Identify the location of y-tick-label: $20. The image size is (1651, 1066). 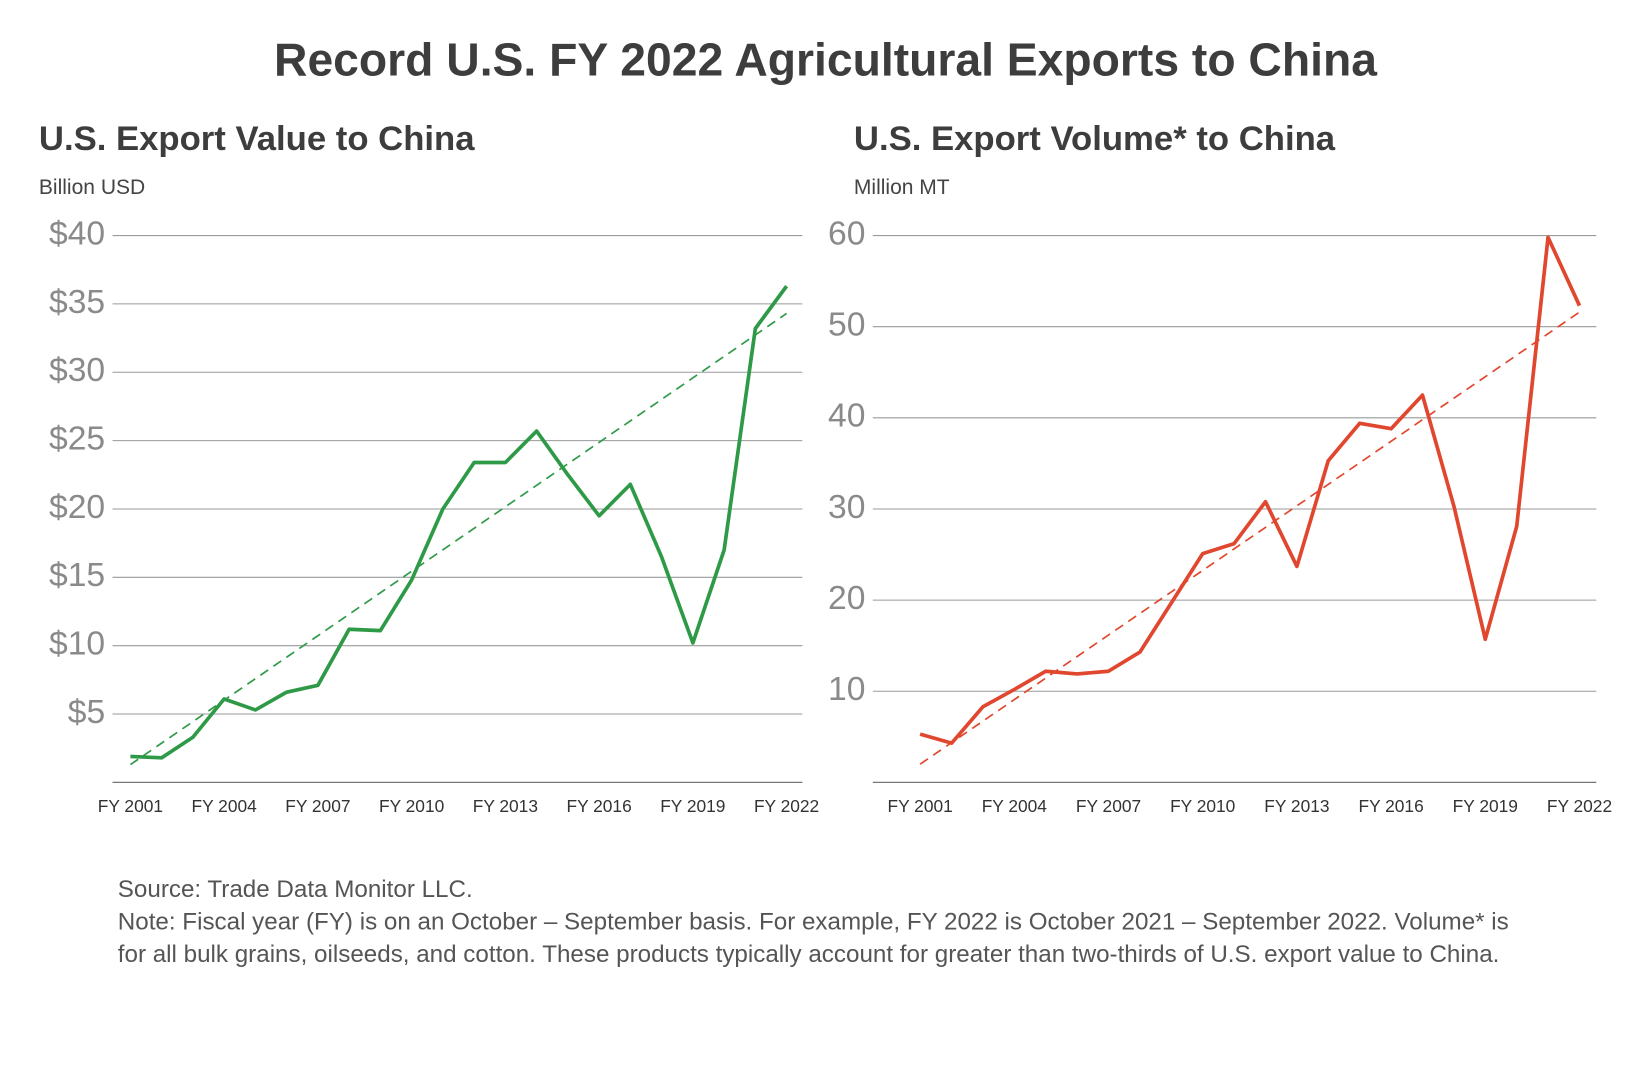
(77, 507).